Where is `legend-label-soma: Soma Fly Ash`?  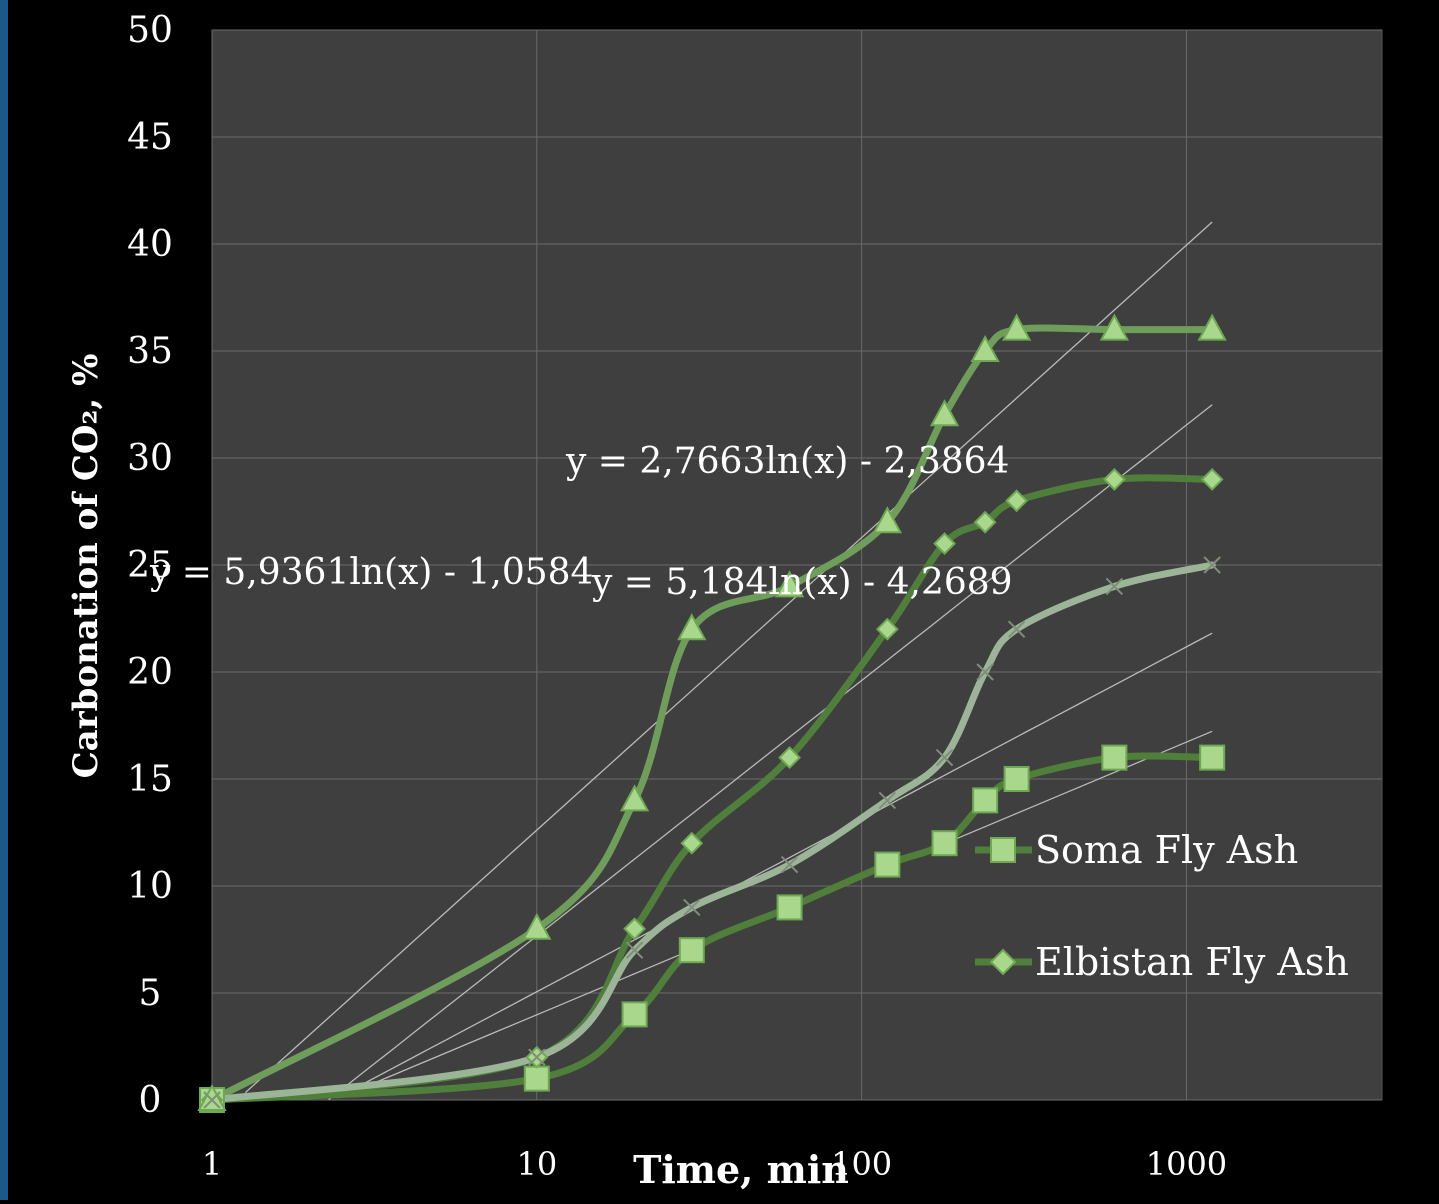 legend-label-soma: Soma Fly Ash is located at coordinates (1166, 850).